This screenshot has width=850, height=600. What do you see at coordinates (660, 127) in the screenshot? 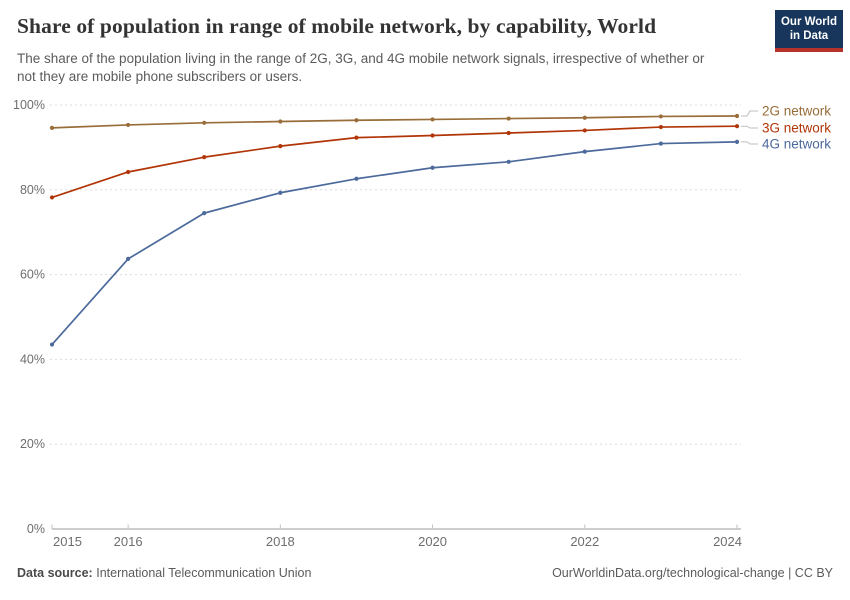
I see `data-point-3g-network-2023` at bounding box center [660, 127].